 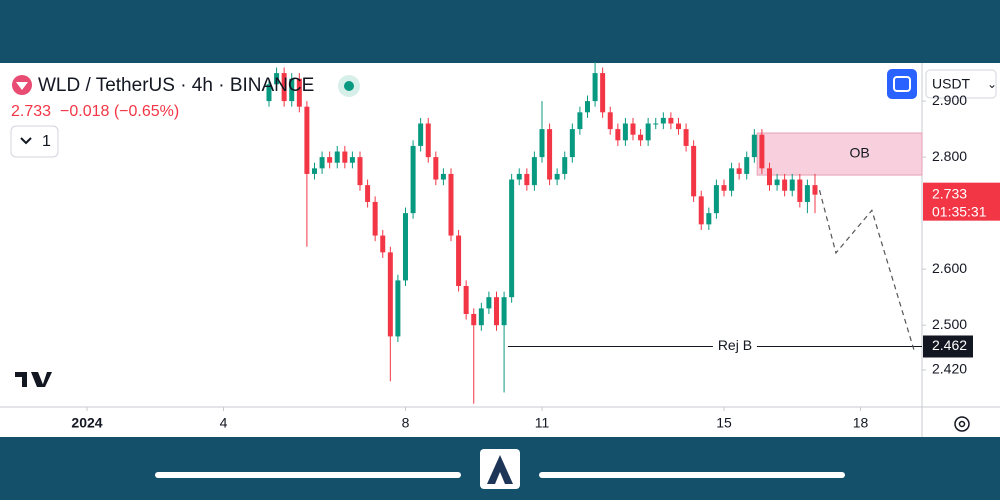 What do you see at coordinates (46, 141) in the screenshot?
I see `indicator-count: 1` at bounding box center [46, 141].